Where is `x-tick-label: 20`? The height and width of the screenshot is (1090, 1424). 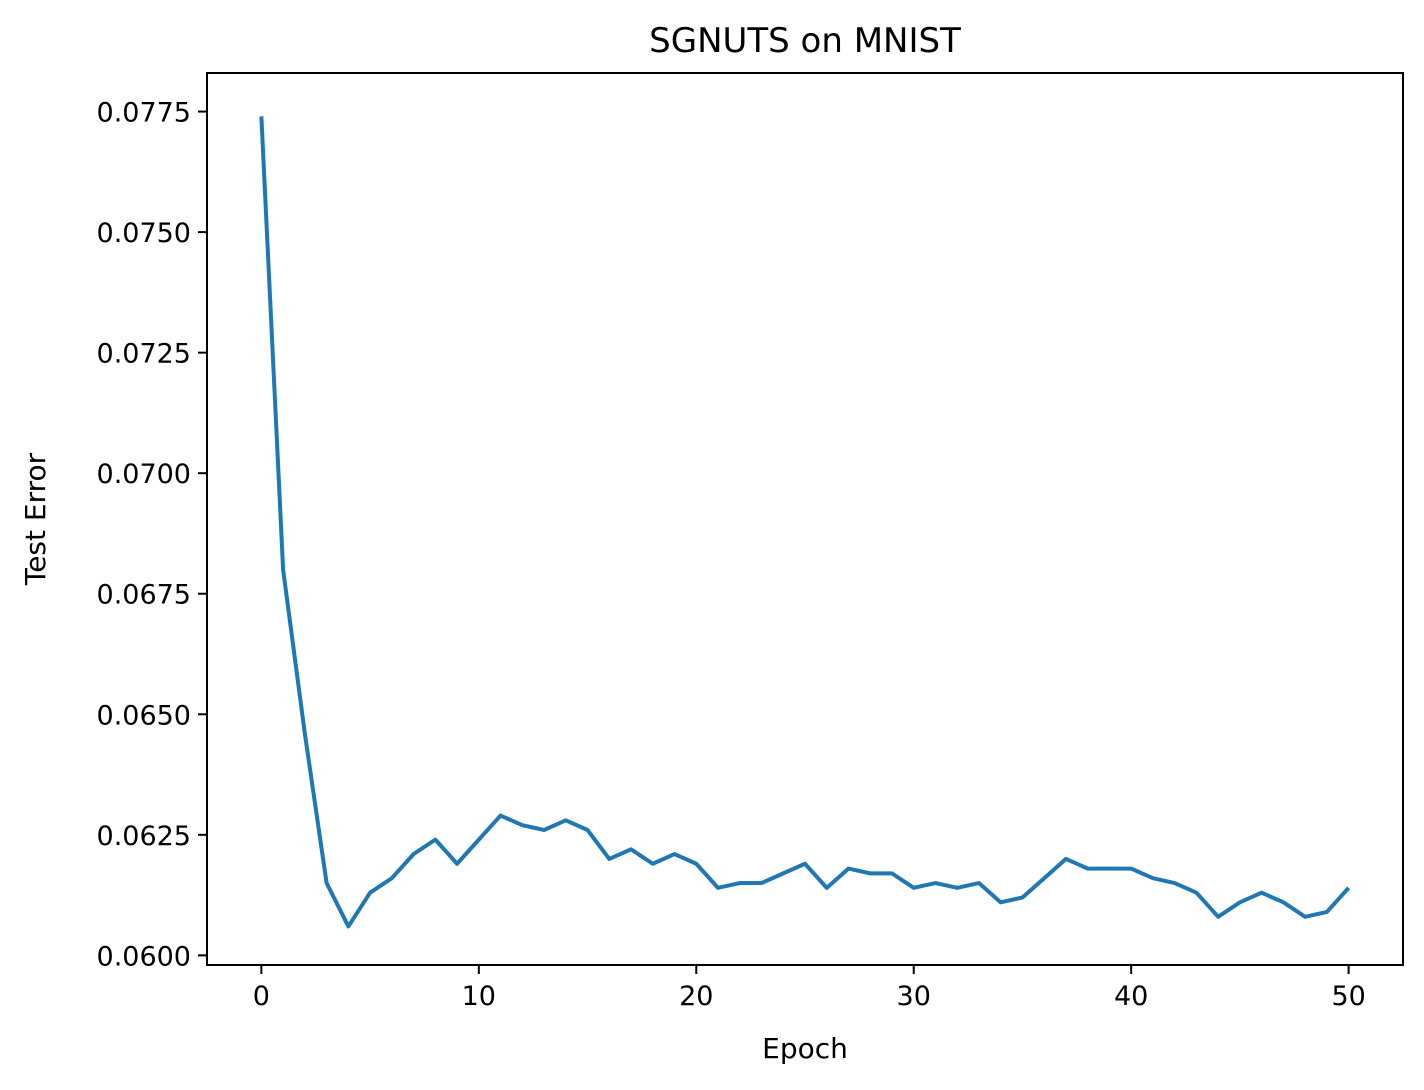 x-tick-label: 20 is located at coordinates (696, 996).